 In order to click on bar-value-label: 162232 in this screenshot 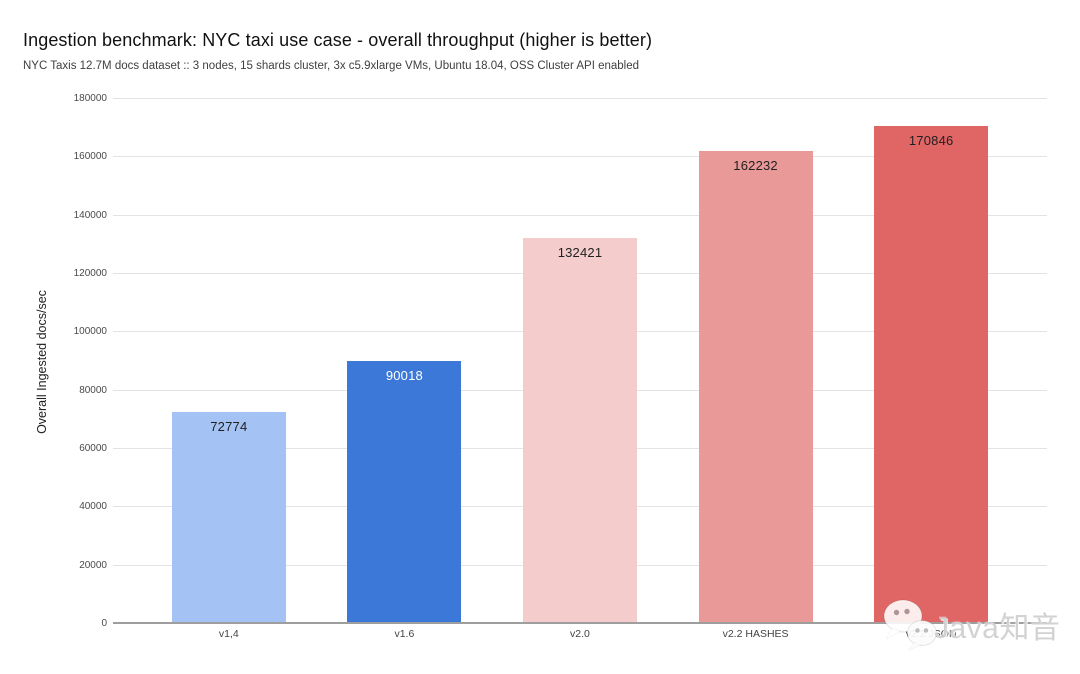, I will do `click(755, 165)`.